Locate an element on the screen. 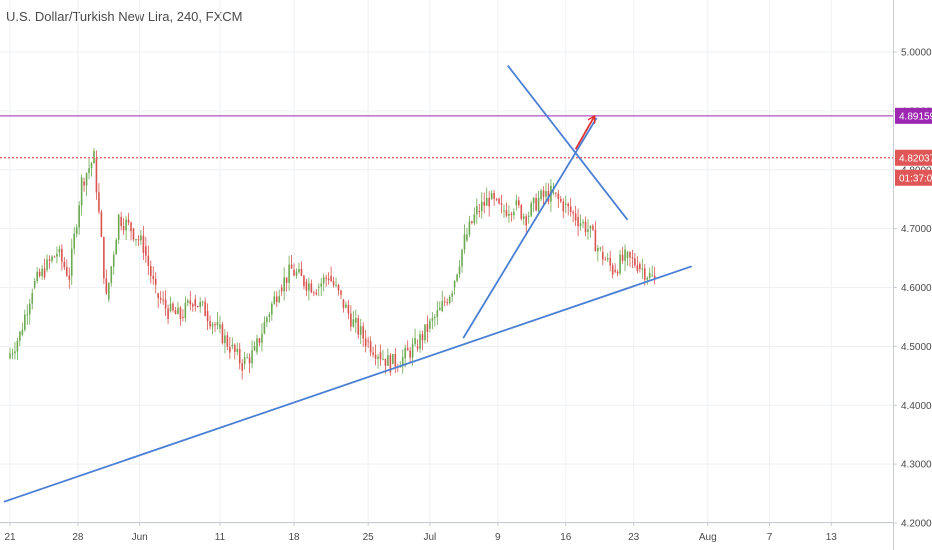 This screenshot has width=932, height=550. x-tick-label: 28 is located at coordinates (78, 537).